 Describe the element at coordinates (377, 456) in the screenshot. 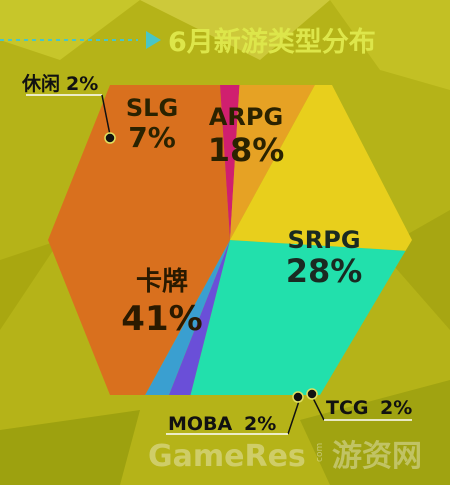

I see `watermark-suffix: 游资网` at that location.